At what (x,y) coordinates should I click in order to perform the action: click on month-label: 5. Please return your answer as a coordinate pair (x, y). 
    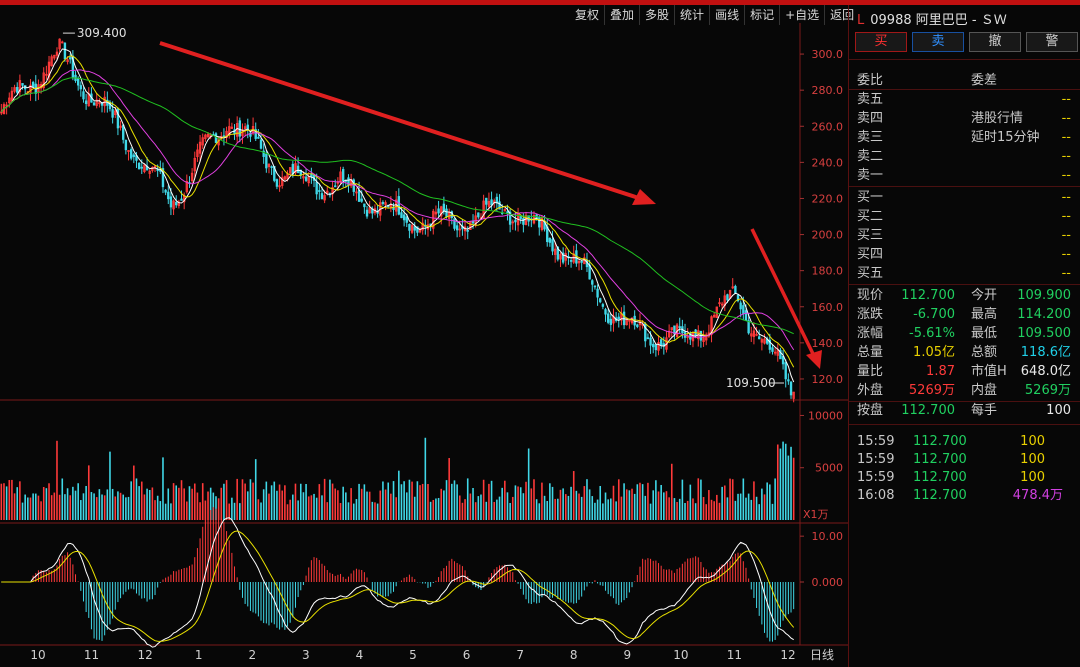
    Looking at the image, I should click on (413, 655).